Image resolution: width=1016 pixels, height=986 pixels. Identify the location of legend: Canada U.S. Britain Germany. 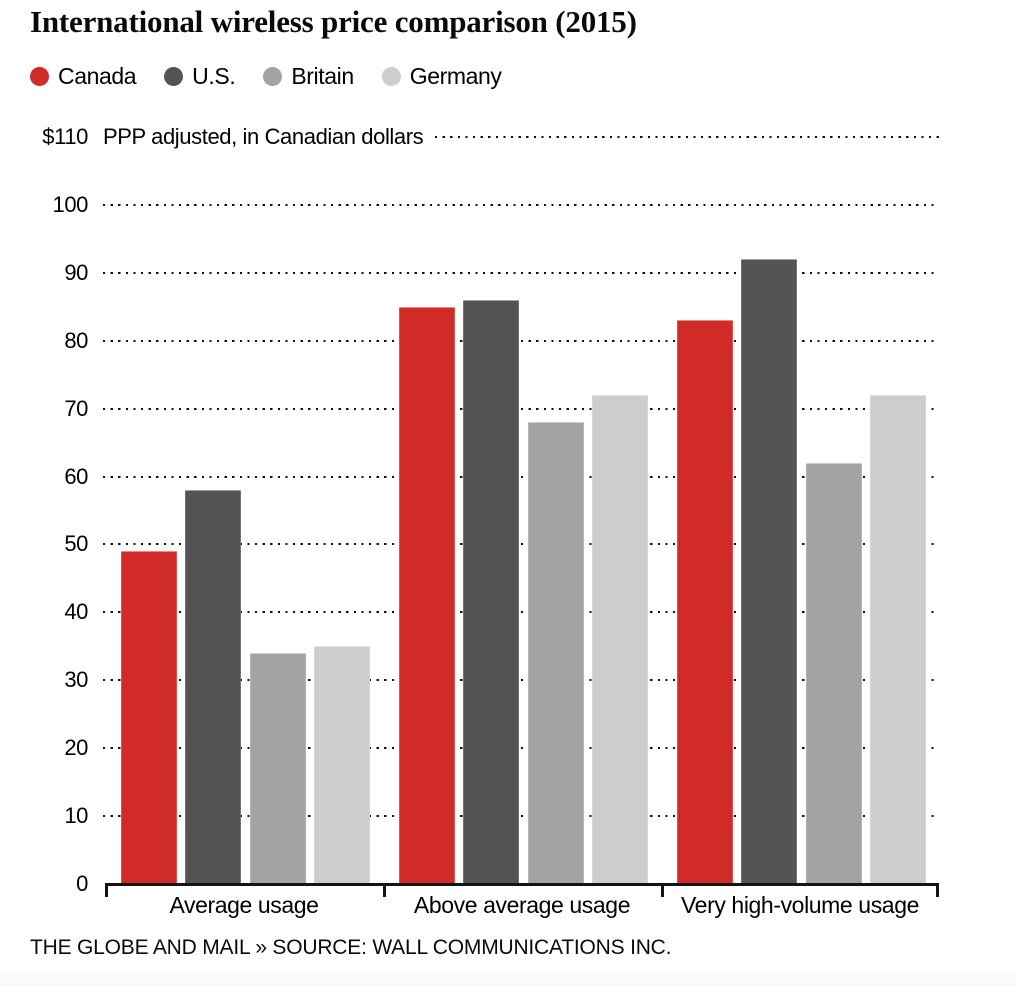
(266, 76).